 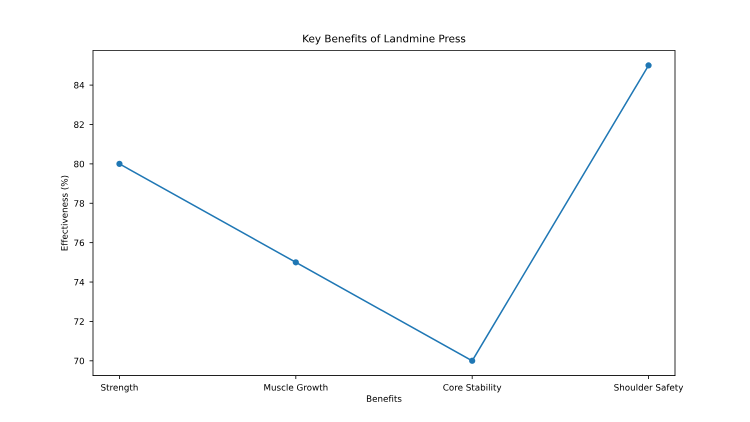 I want to click on y-tick-label: 82, so click(x=79, y=124).